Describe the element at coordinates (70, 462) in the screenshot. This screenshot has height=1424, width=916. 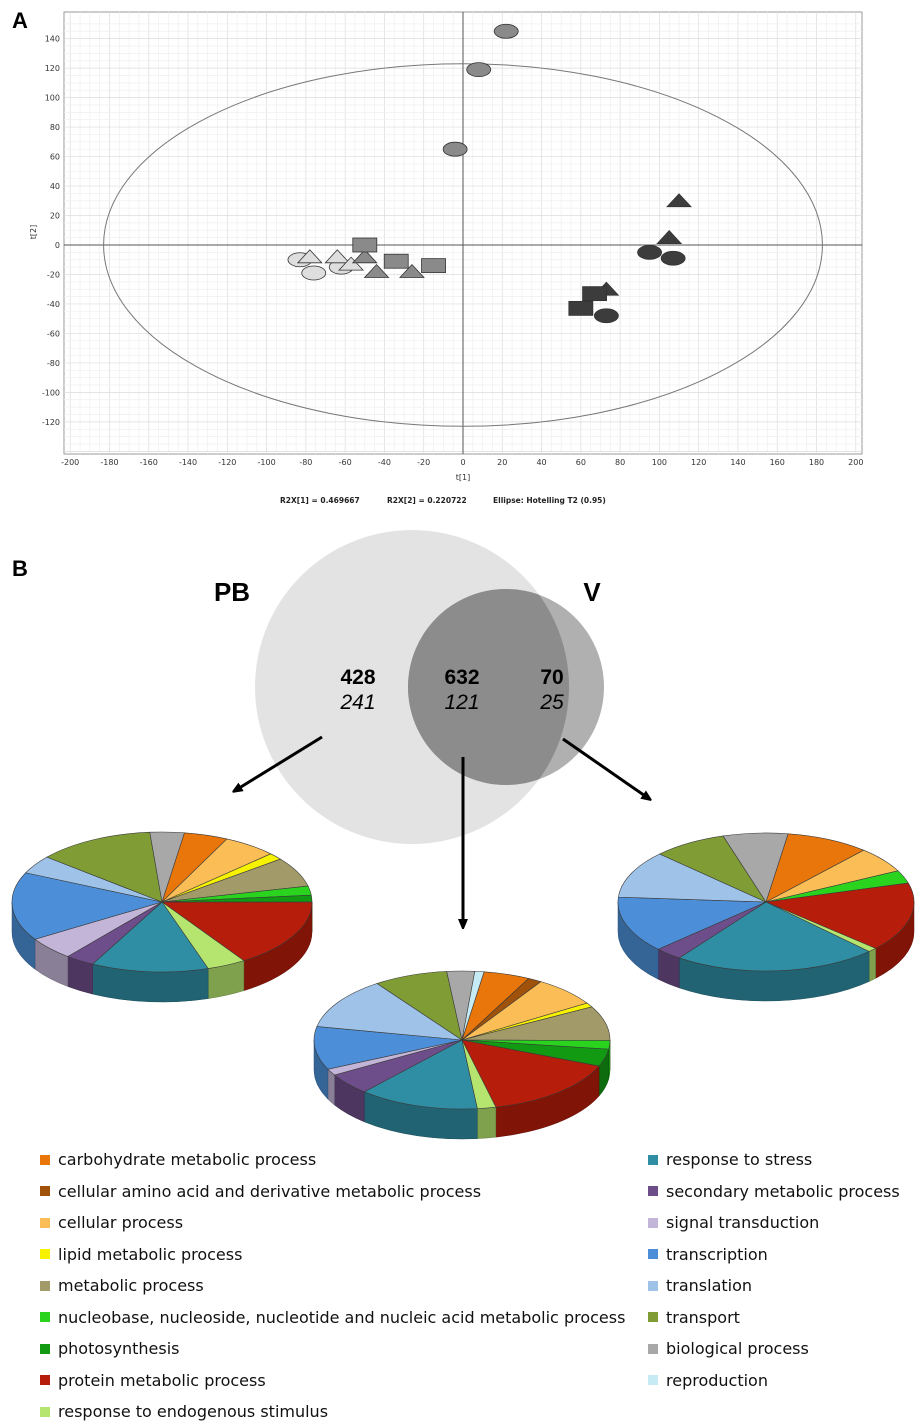
I see `x-tick-label: -200` at that location.